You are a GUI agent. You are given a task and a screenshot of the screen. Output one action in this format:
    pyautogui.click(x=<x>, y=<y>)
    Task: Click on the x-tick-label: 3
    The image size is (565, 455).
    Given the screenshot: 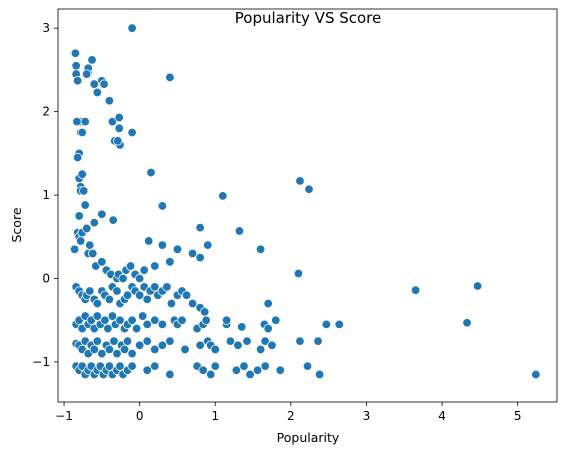 What is the action you would take?
    pyautogui.click(x=367, y=416)
    